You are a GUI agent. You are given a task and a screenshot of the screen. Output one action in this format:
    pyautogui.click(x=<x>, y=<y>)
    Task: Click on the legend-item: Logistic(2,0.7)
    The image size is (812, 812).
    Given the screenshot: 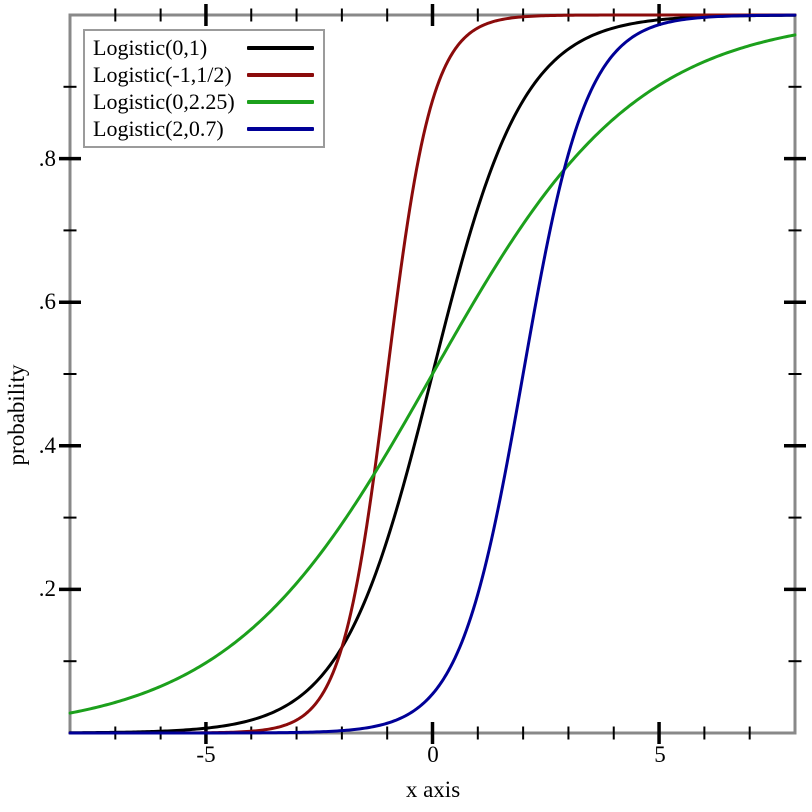 What is the action you would take?
    pyautogui.click(x=203, y=129)
    